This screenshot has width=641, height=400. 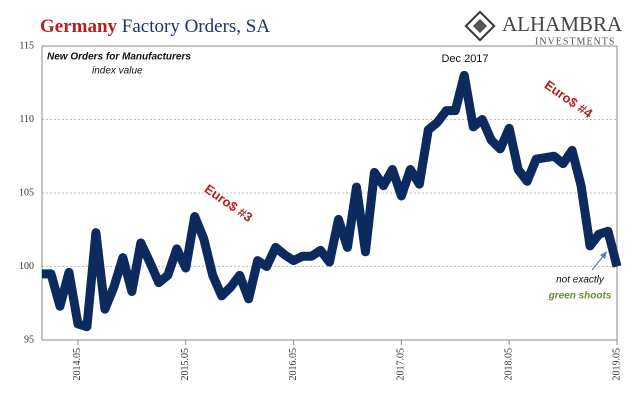 What do you see at coordinates (29, 339) in the screenshot?
I see `y-tick-label: 95` at bounding box center [29, 339].